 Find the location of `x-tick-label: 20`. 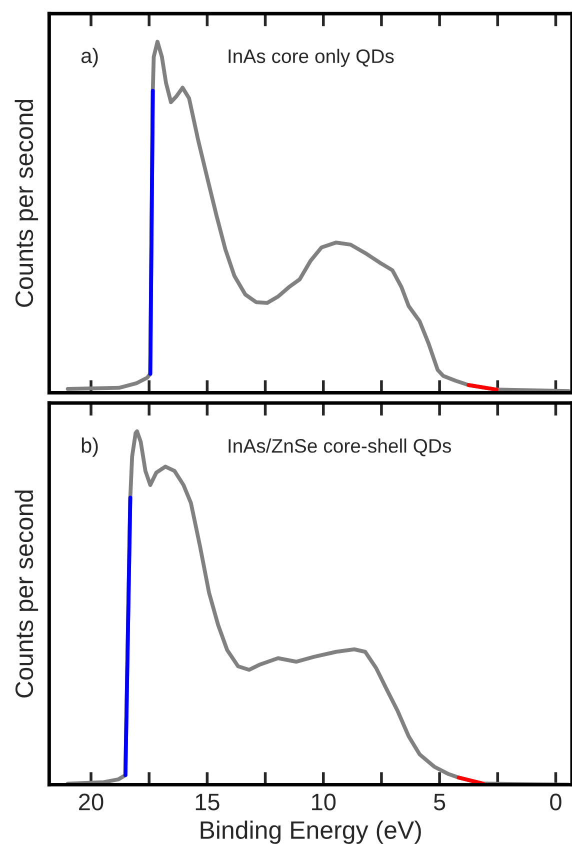

x-tick-label: 20 is located at coordinates (91, 802).